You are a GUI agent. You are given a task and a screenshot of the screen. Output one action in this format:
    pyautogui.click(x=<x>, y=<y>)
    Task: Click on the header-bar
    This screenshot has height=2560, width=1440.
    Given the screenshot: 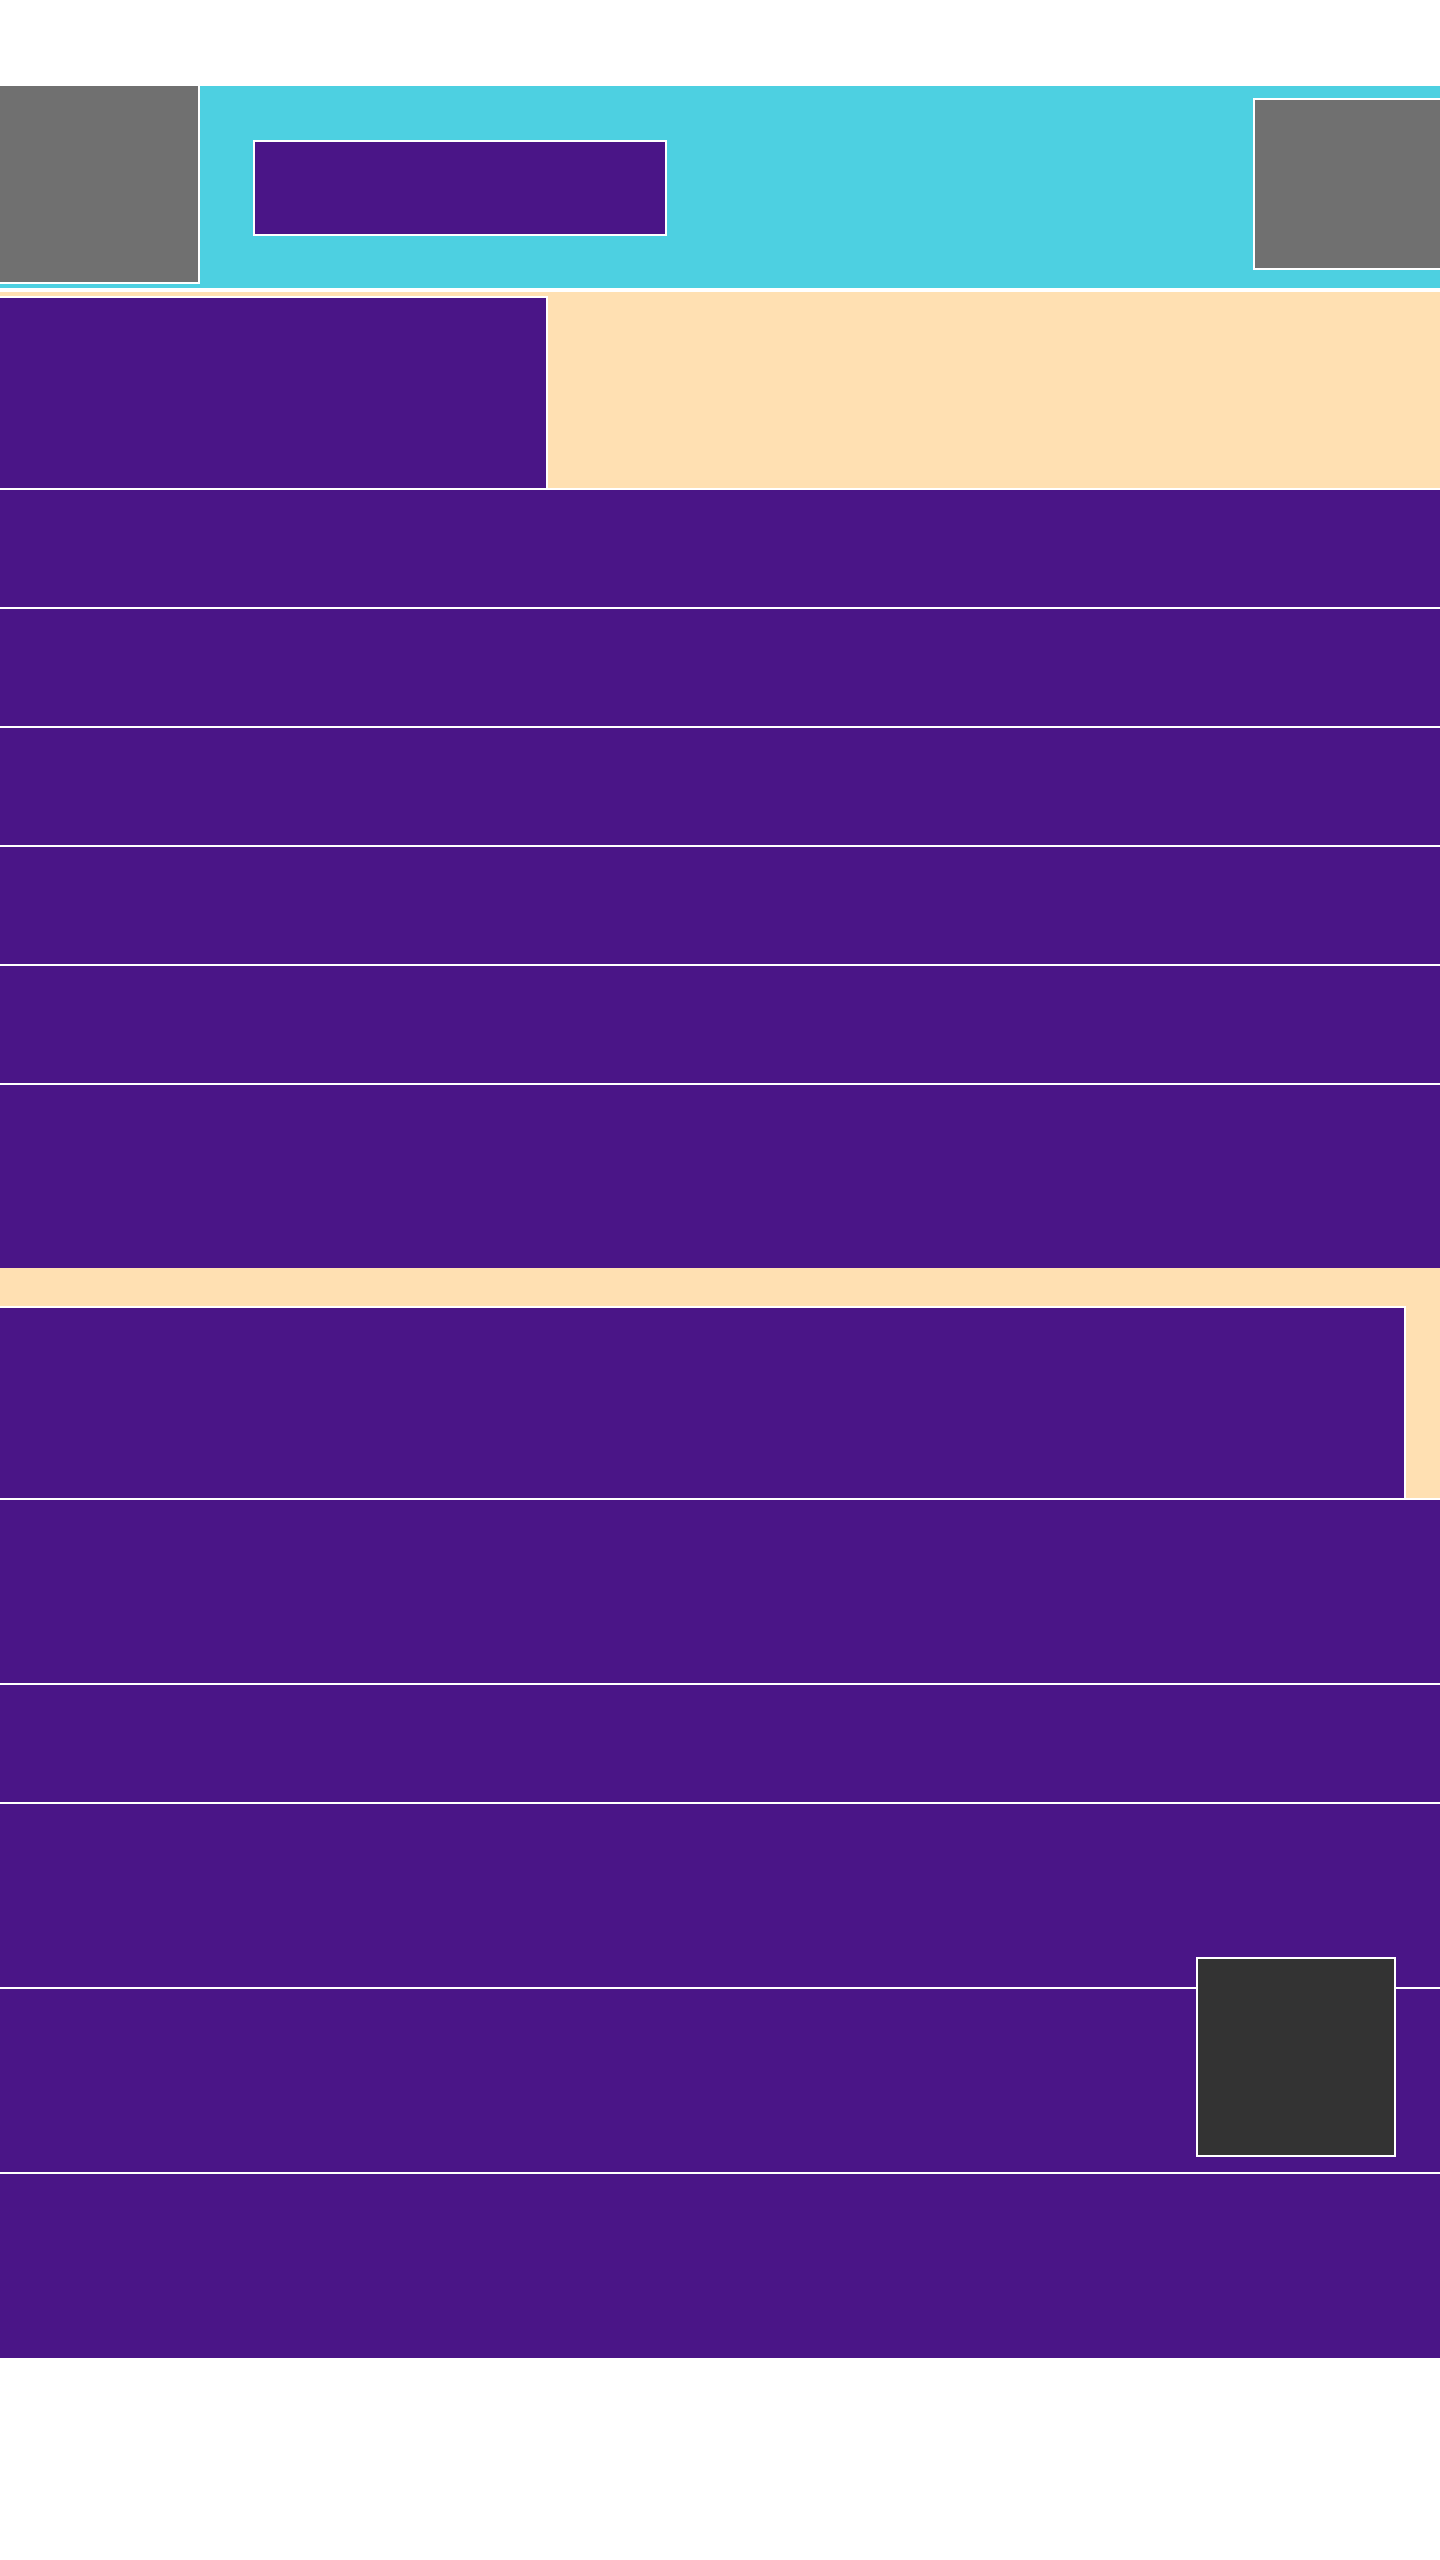 What is the action you would take?
    pyautogui.click(x=720, y=187)
    